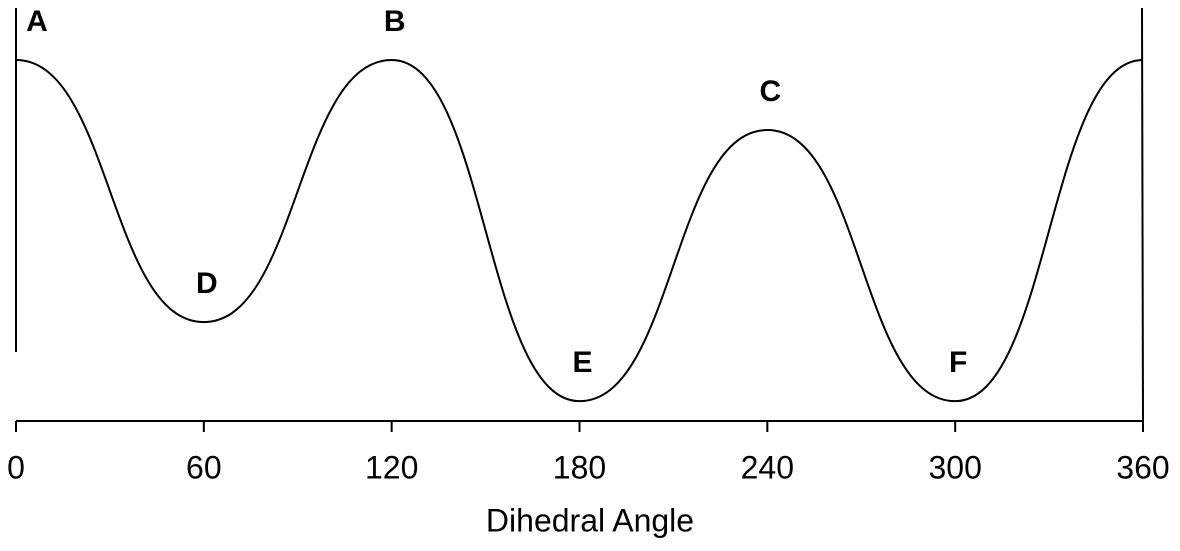 The image size is (1180, 551). I want to click on point-label: E, so click(582, 362).